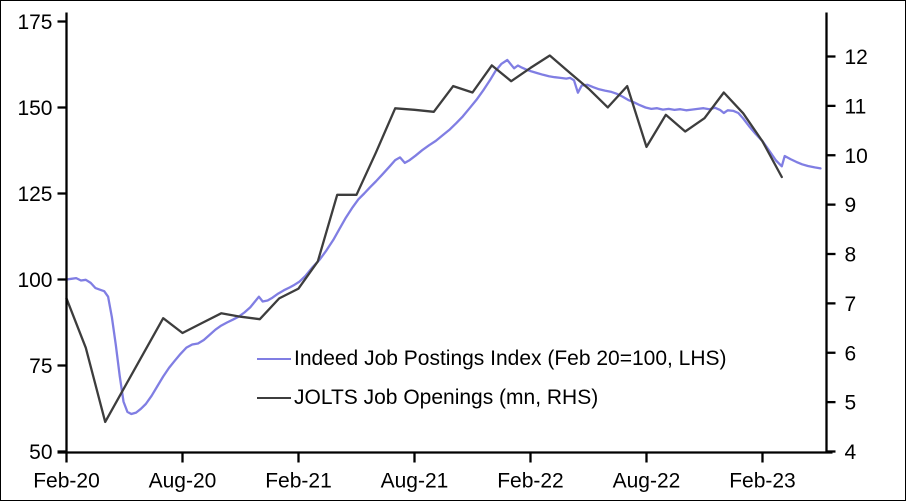  I want to click on y-left-tick-label: 125, so click(34, 194).